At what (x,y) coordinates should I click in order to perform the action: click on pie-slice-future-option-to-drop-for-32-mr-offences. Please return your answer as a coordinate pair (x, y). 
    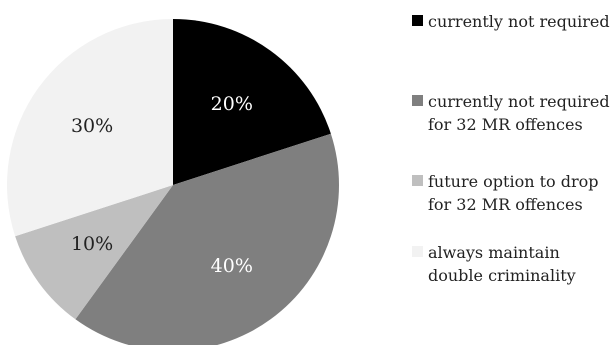
    Looking at the image, I should click on (94, 252).